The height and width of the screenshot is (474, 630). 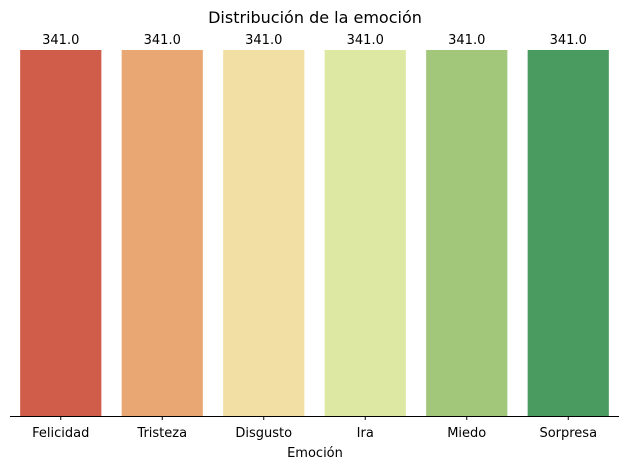 What do you see at coordinates (263, 433) in the screenshot?
I see `x-tick-label-disgusto: Disgusto` at bounding box center [263, 433].